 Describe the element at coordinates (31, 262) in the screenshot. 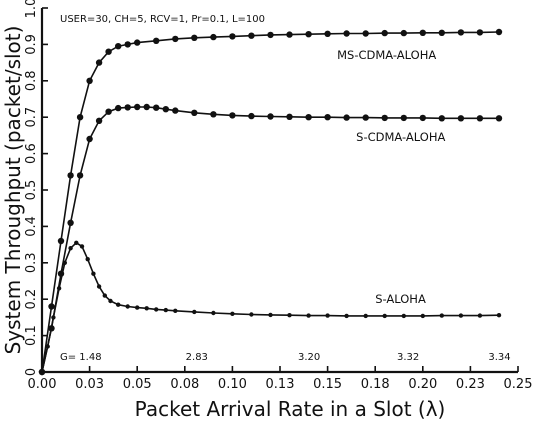

I see `y-tick-label: 0.3` at that location.